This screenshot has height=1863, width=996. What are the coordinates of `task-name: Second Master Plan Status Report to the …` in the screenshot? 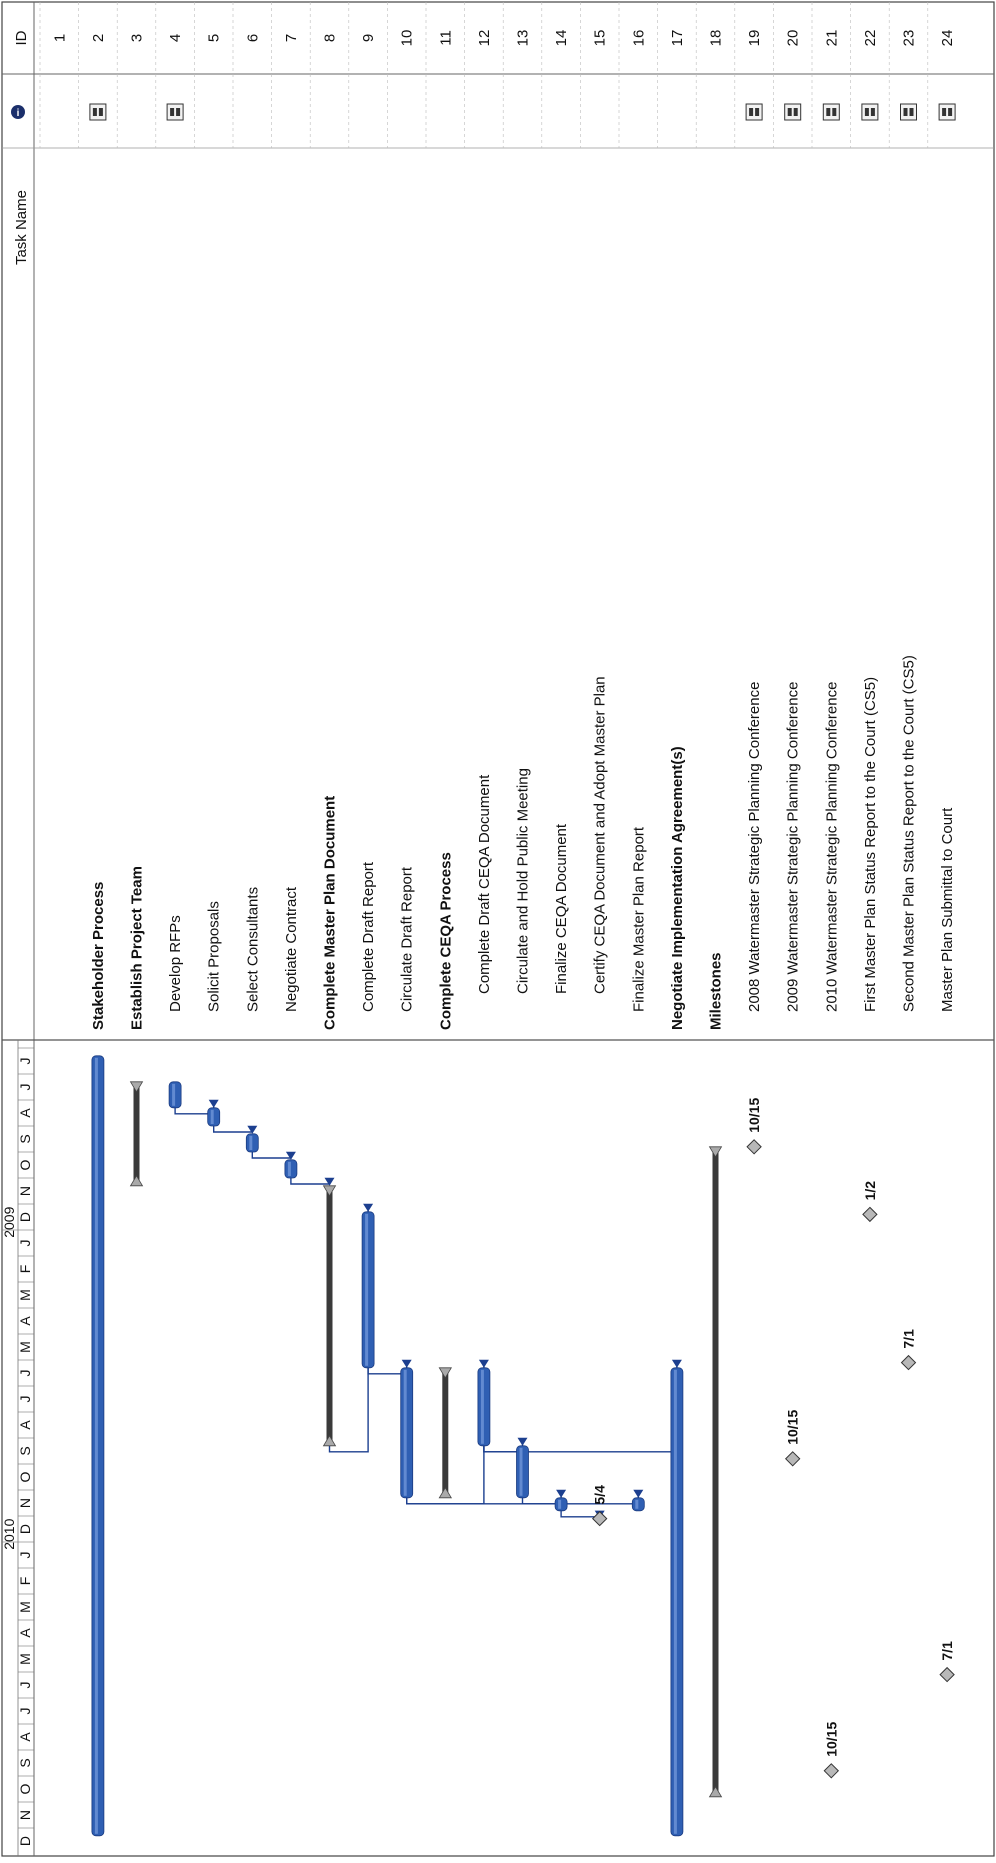 It's located at (909, 833).